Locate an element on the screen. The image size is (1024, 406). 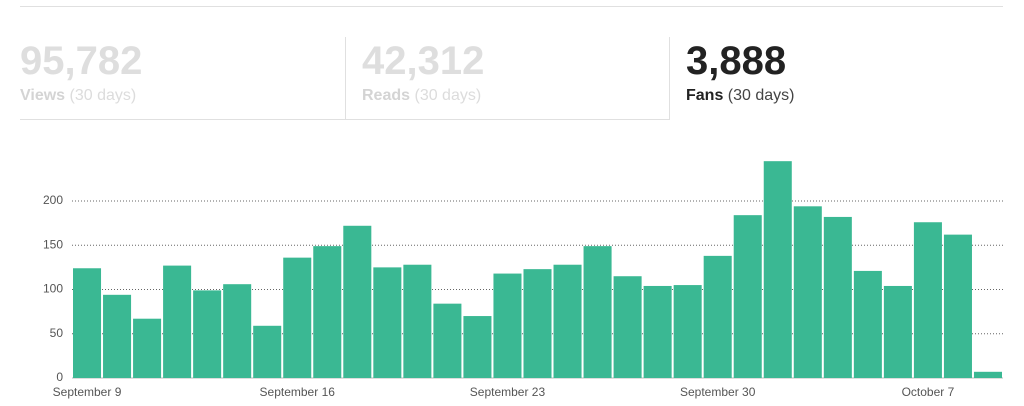
stat-label: Reads (30 days) is located at coordinates (421, 96).